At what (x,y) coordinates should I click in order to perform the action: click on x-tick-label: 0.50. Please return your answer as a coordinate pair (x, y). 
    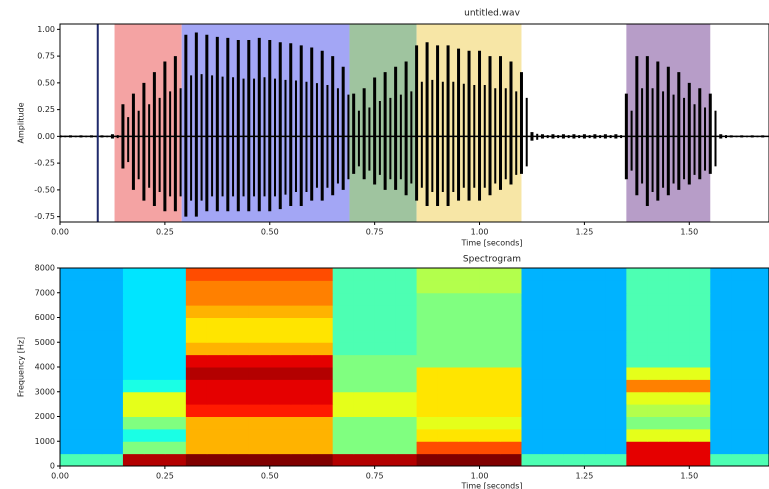
    Looking at the image, I should click on (270, 476).